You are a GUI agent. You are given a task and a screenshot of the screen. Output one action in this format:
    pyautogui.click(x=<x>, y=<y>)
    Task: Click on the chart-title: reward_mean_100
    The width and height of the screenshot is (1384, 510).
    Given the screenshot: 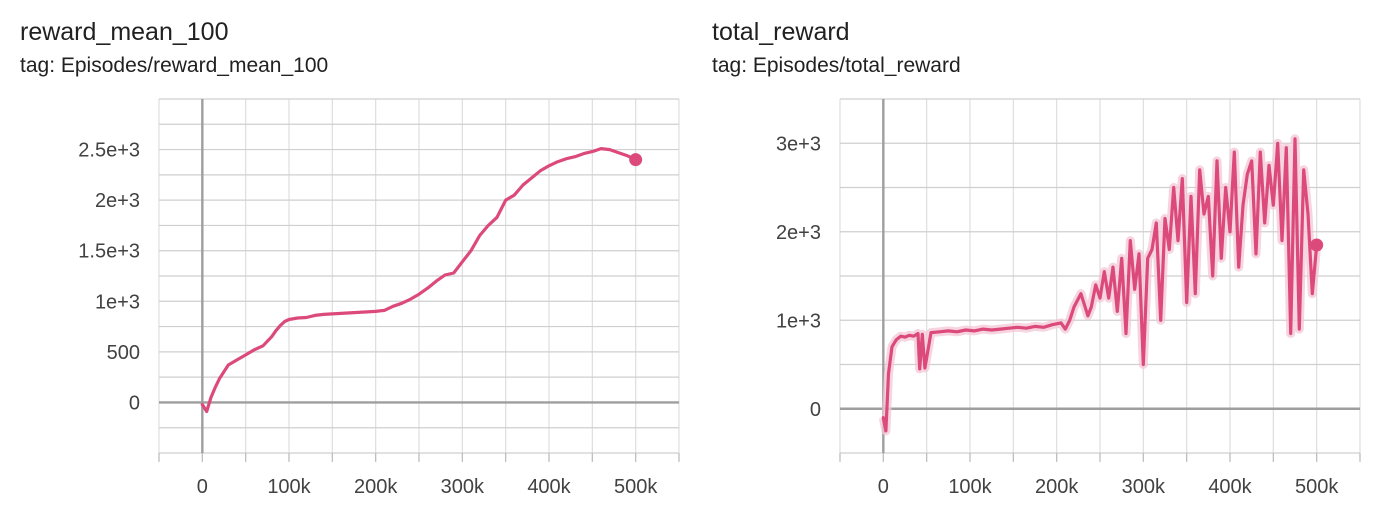 What is the action you would take?
    pyautogui.click(x=124, y=32)
    